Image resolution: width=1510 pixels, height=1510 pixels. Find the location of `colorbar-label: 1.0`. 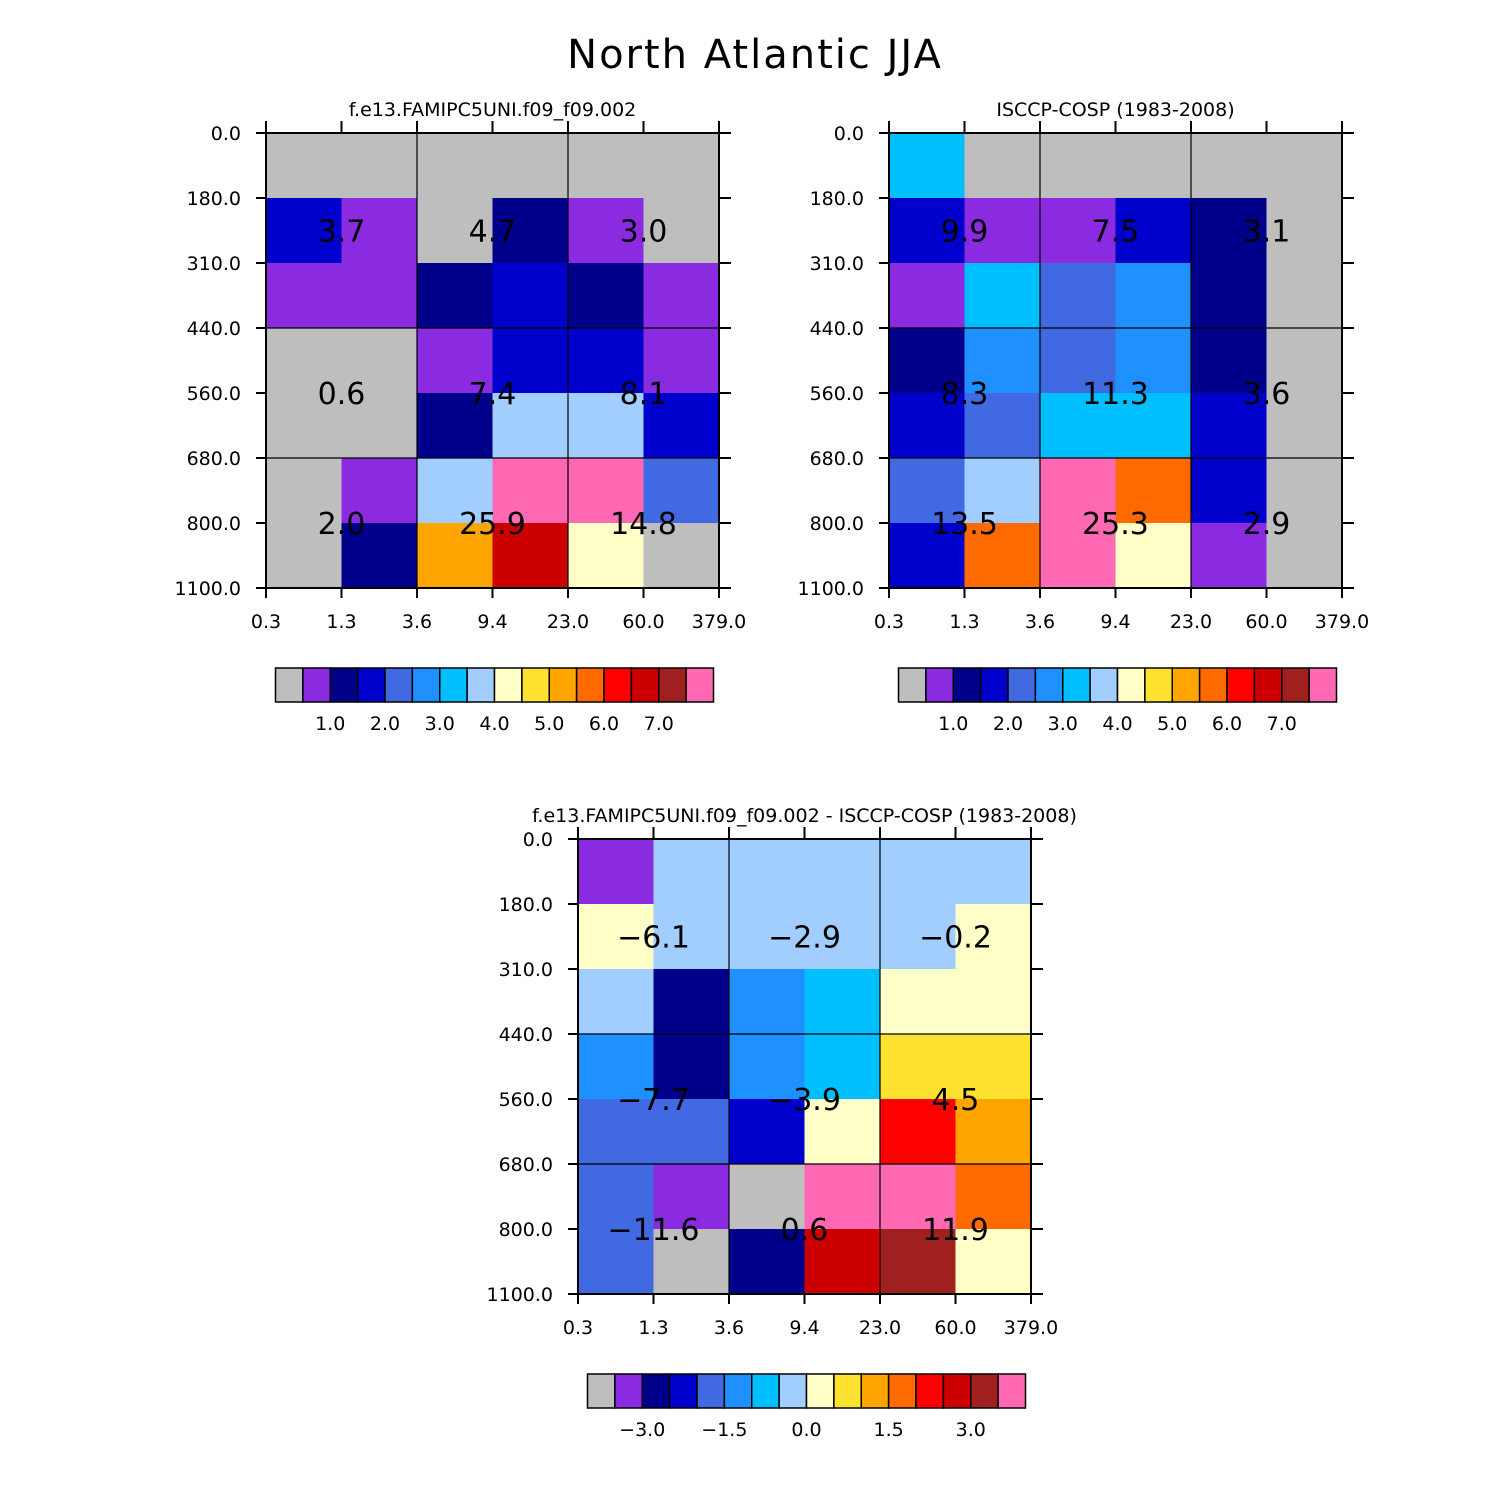

colorbar-label: 1.0 is located at coordinates (330, 724).